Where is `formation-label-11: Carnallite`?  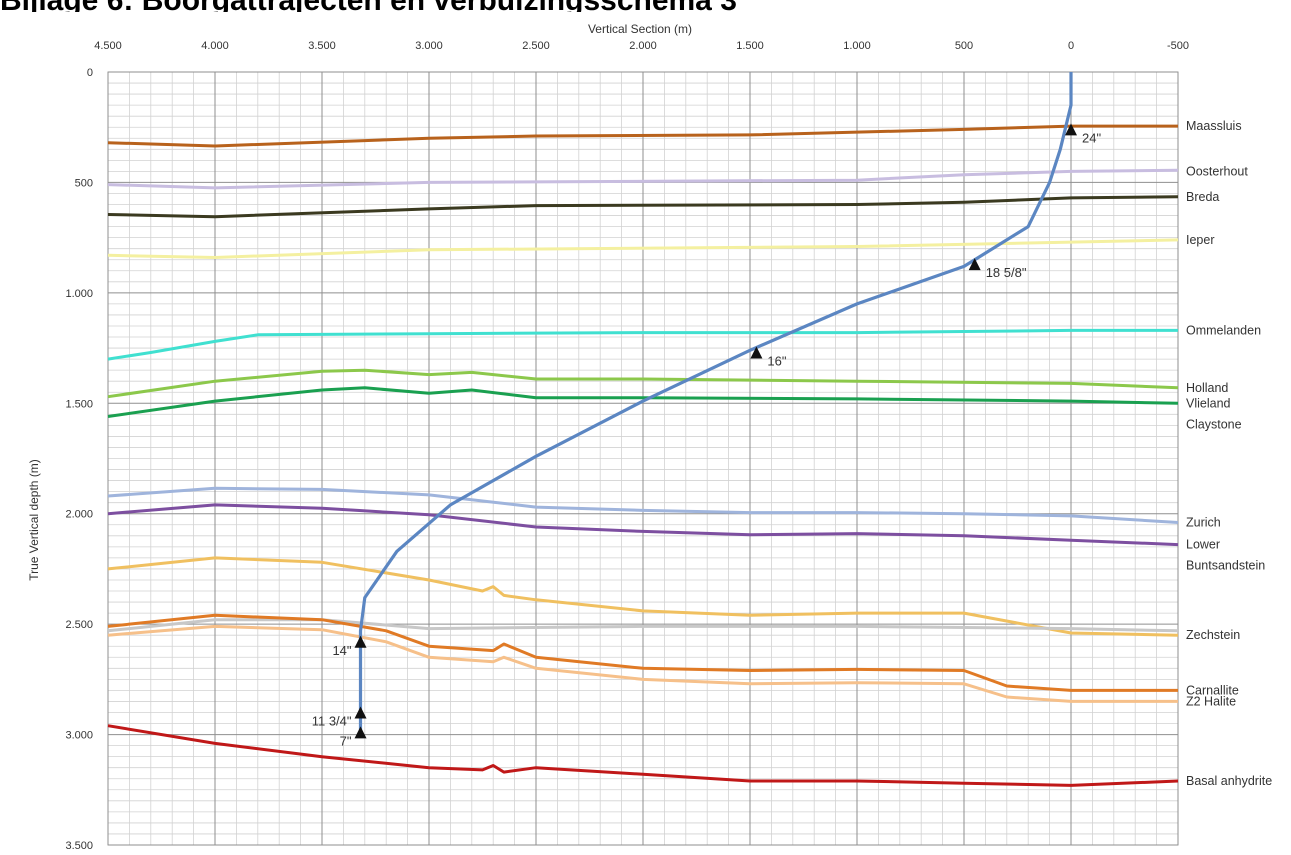
formation-label-11: Carnallite is located at coordinates (1212, 690).